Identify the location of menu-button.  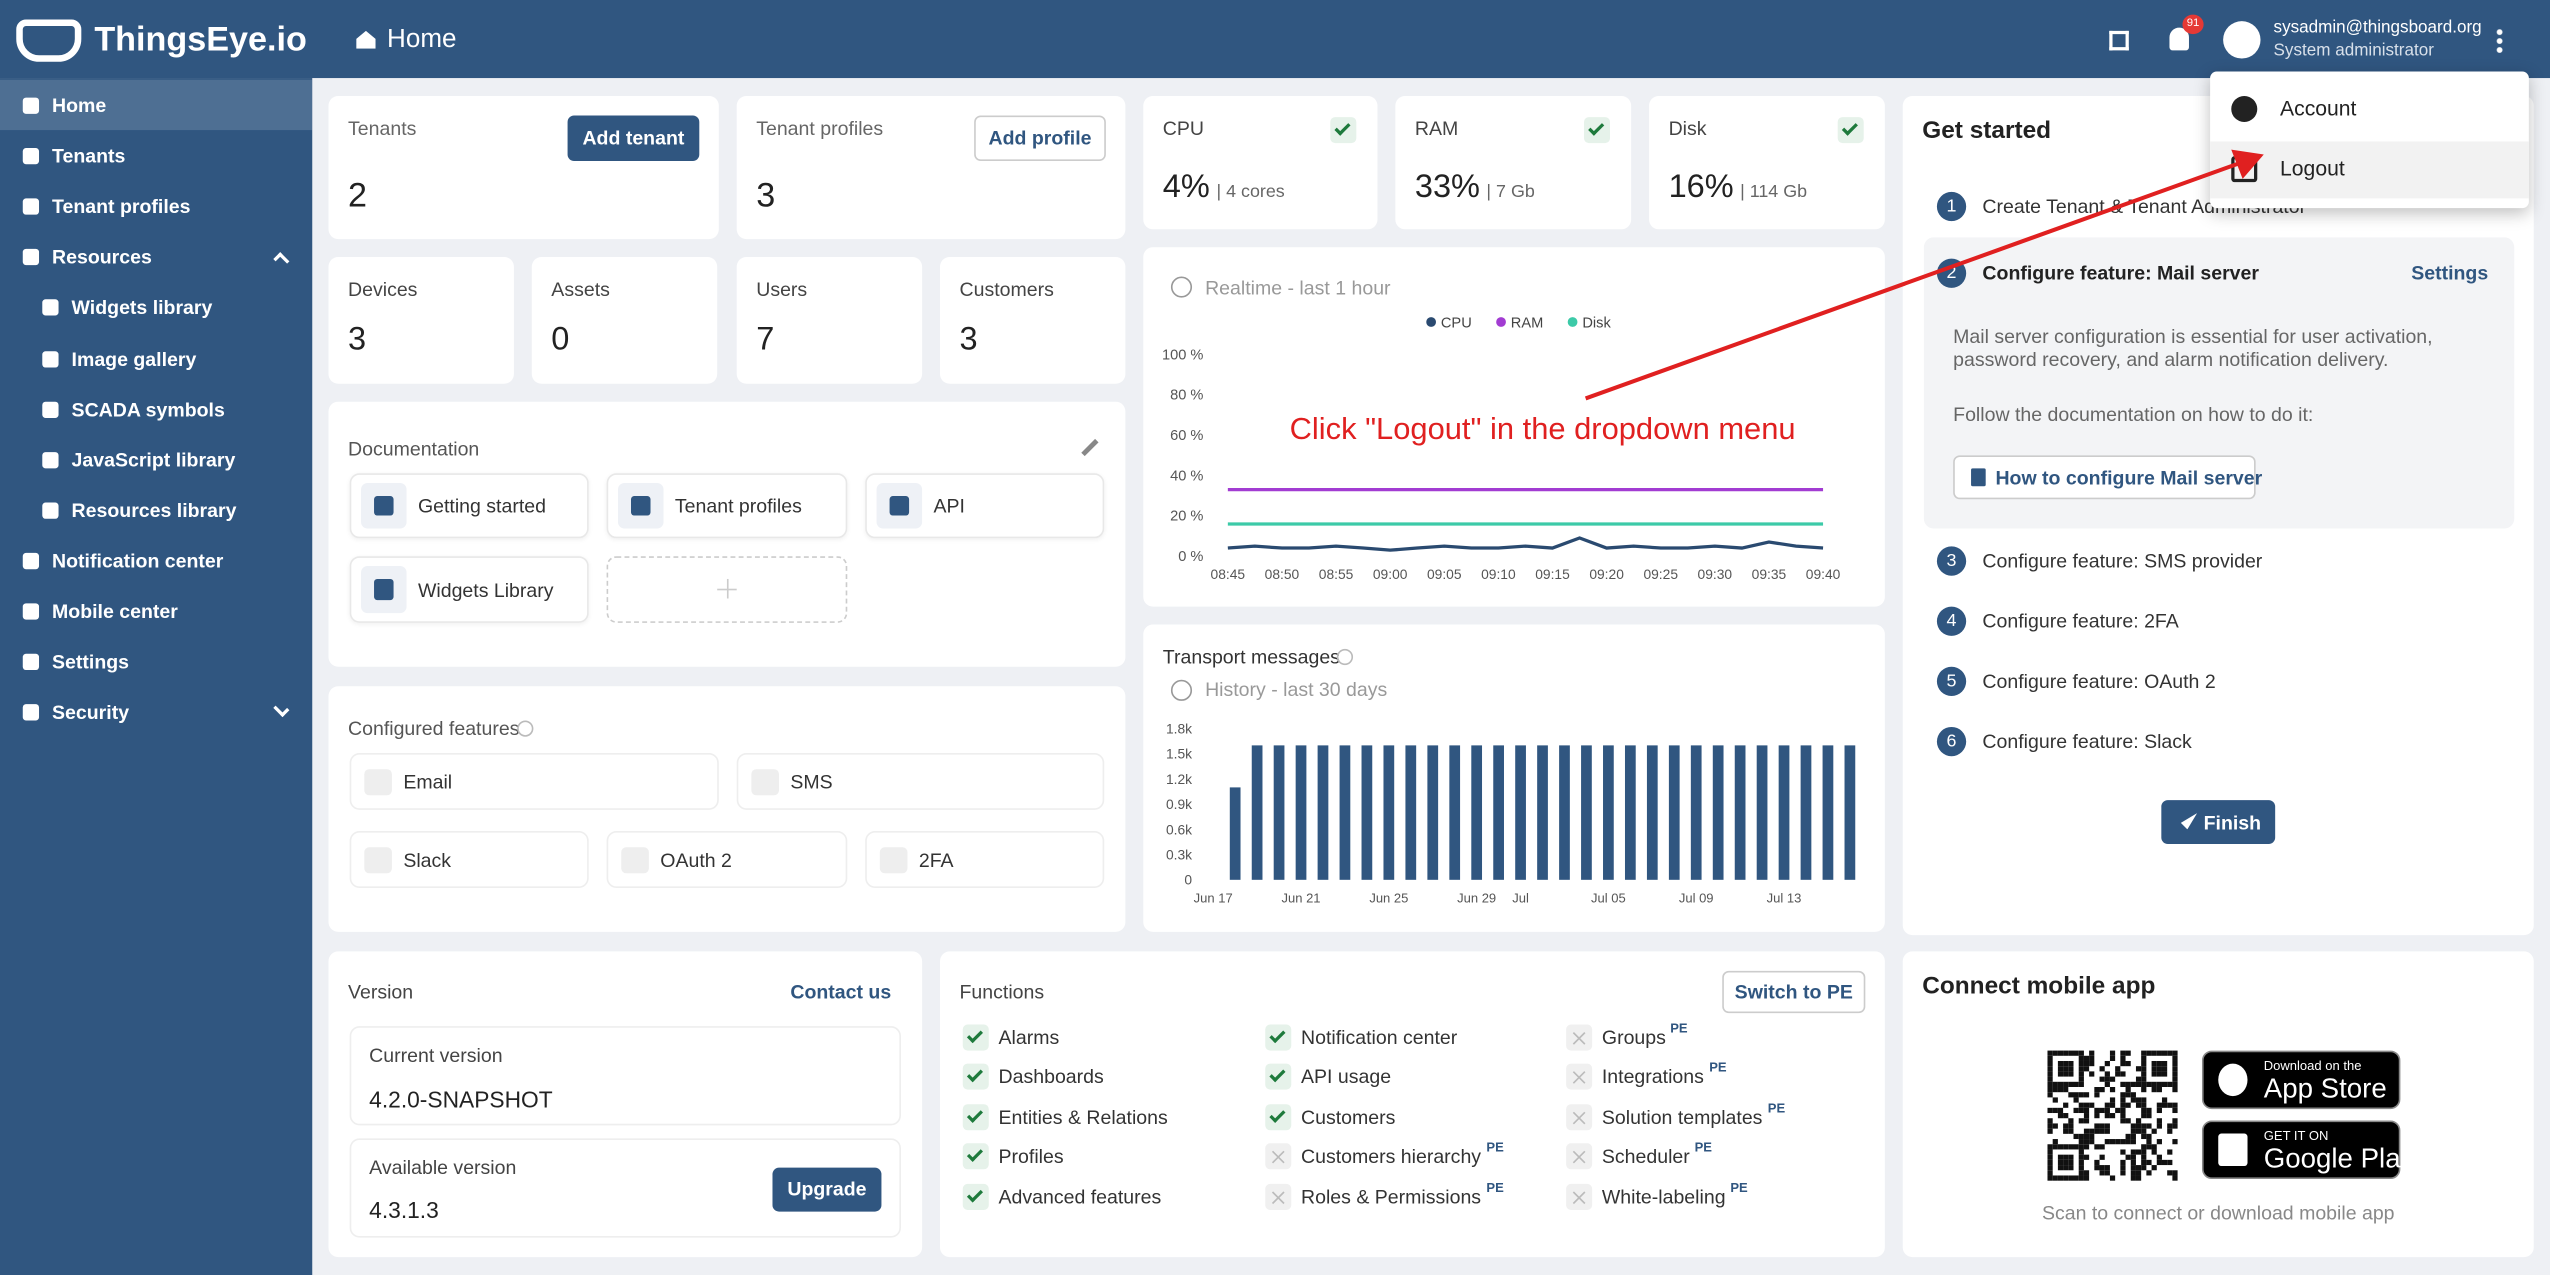
(2499, 40).